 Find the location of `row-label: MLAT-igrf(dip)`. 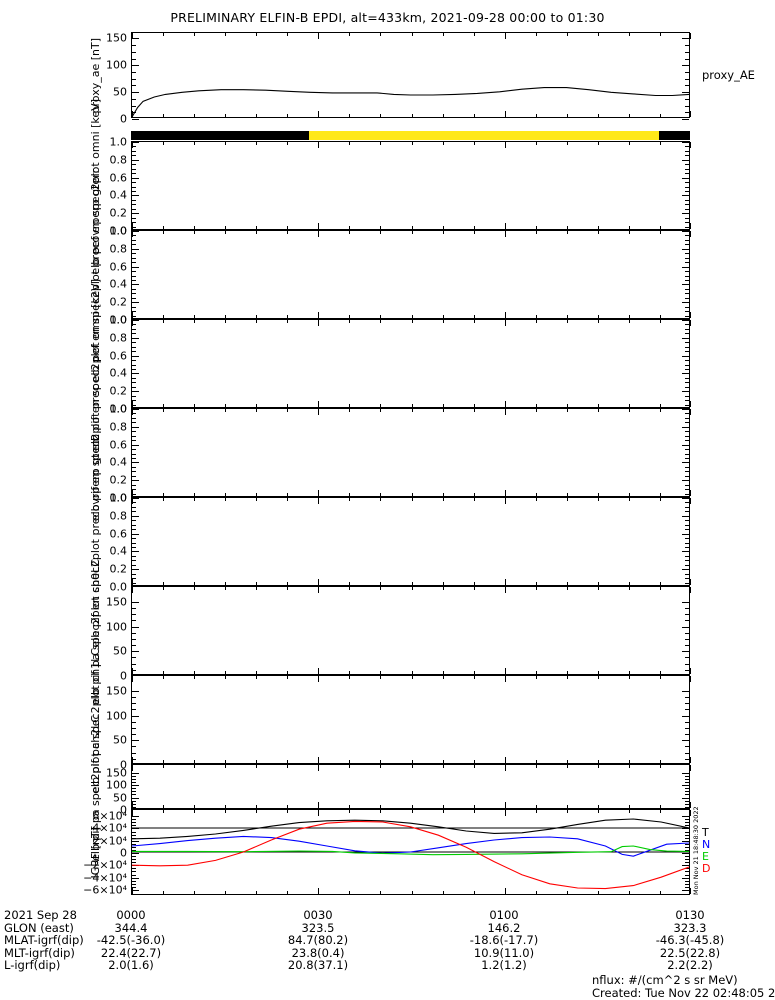

row-label: MLAT-igrf(dip) is located at coordinates (44, 940).